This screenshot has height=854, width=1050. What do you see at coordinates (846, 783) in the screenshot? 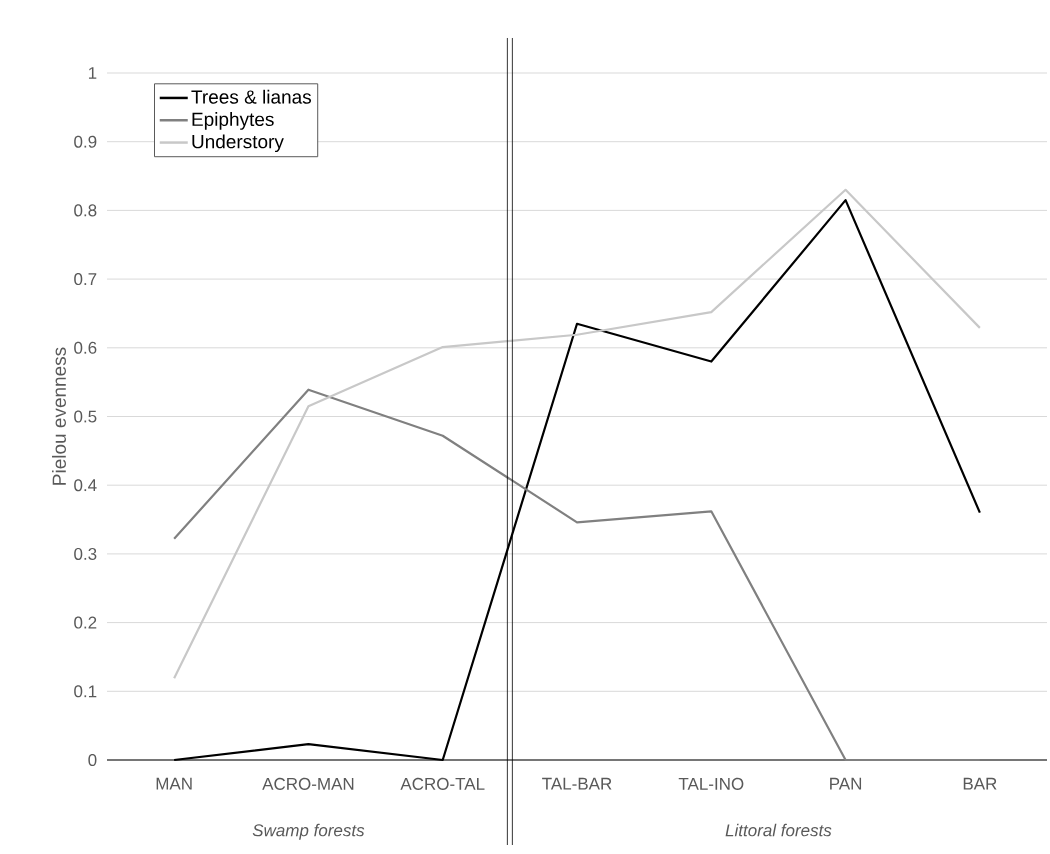
I see `x-tick-label: PAN` at bounding box center [846, 783].